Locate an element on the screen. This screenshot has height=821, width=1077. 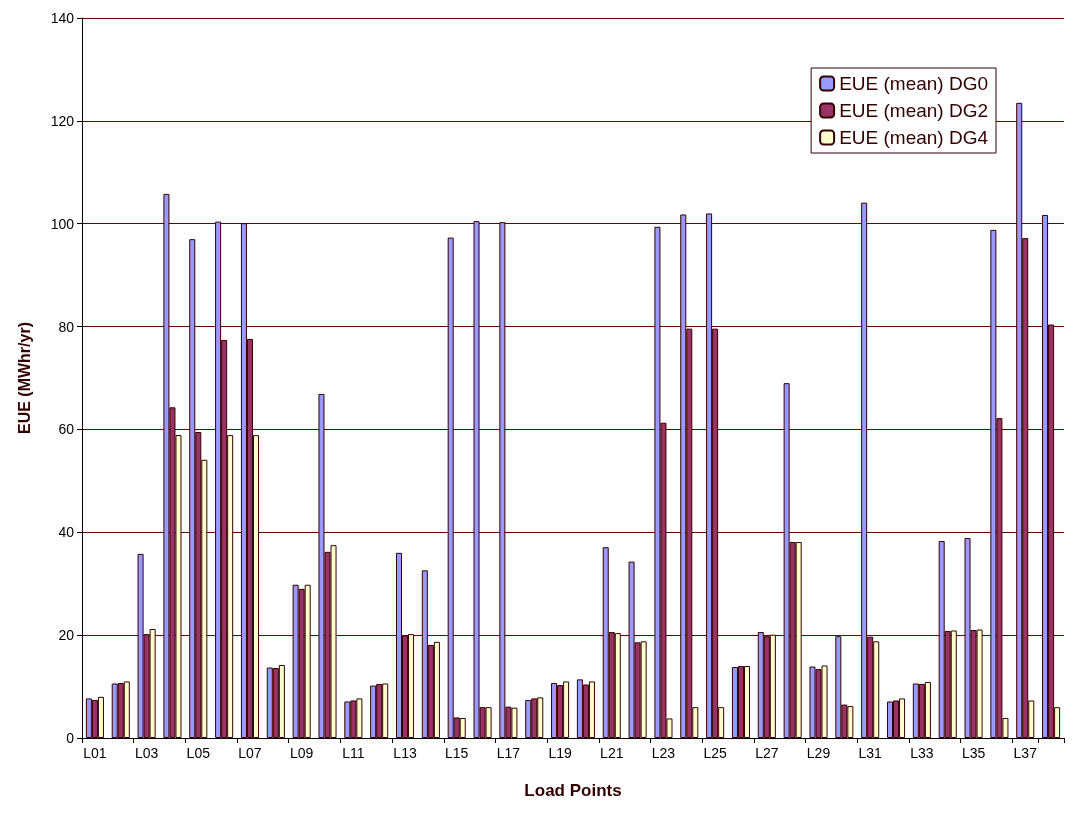
x-tick-label: L05 is located at coordinates (198, 753).